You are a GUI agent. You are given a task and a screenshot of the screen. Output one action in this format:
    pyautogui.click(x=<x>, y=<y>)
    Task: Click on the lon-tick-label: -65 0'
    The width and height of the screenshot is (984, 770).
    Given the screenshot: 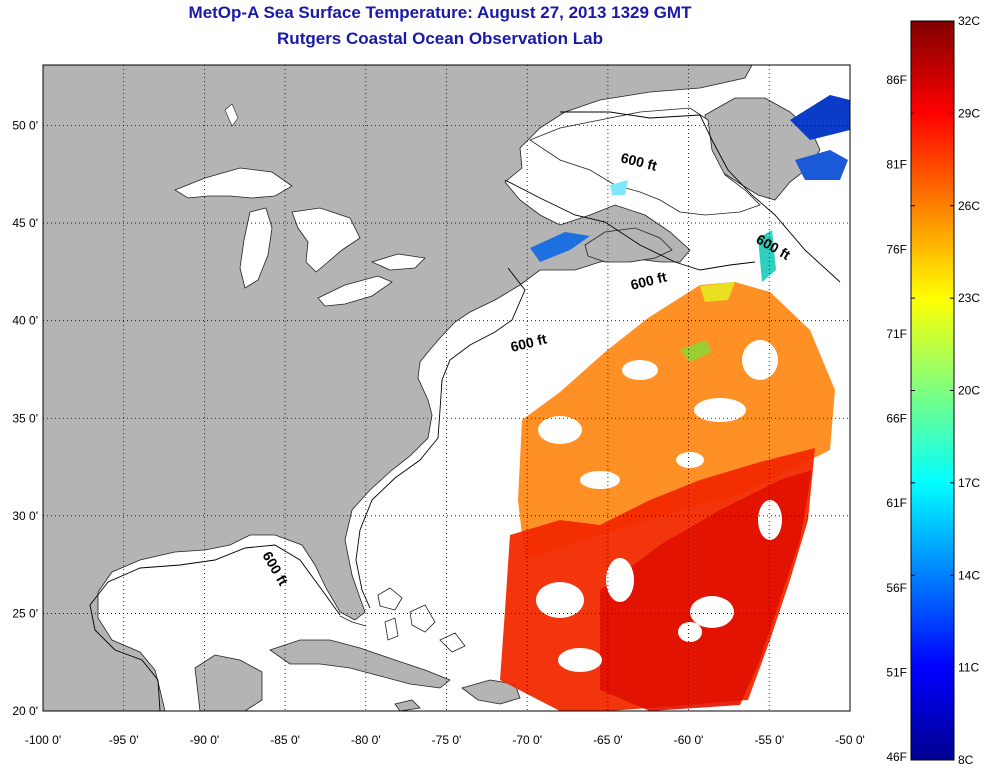 What is the action you would take?
    pyautogui.click(x=608, y=740)
    